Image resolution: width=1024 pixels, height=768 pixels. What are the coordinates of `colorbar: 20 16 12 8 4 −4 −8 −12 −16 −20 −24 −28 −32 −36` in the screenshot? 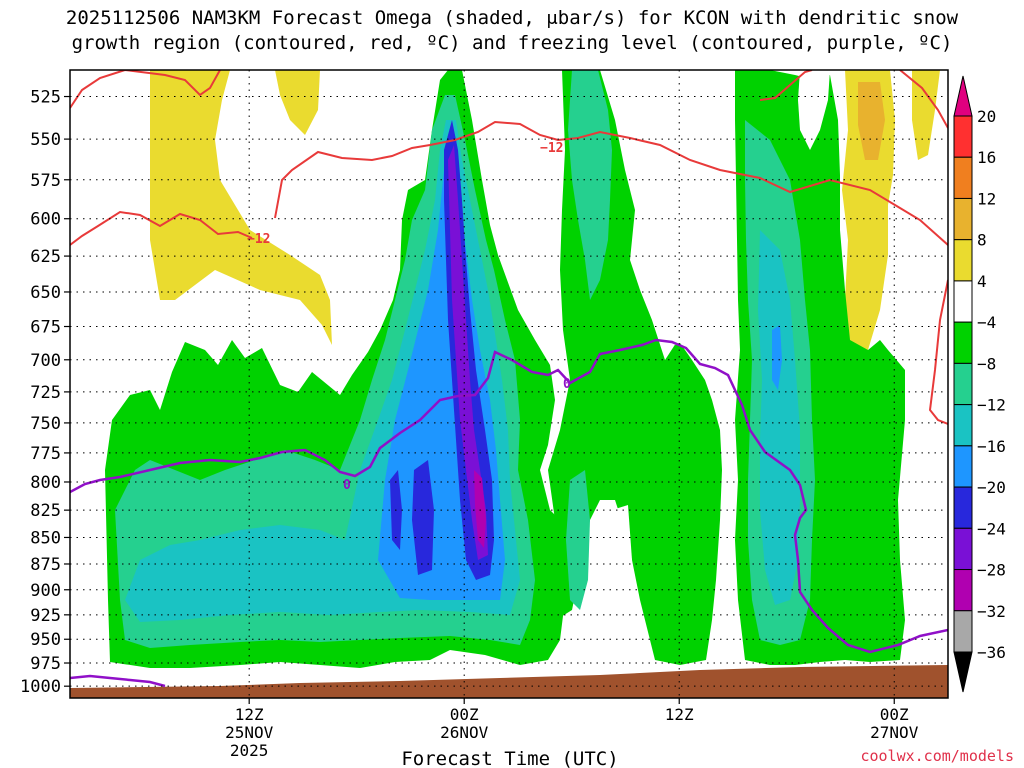 It's located at (979, 384).